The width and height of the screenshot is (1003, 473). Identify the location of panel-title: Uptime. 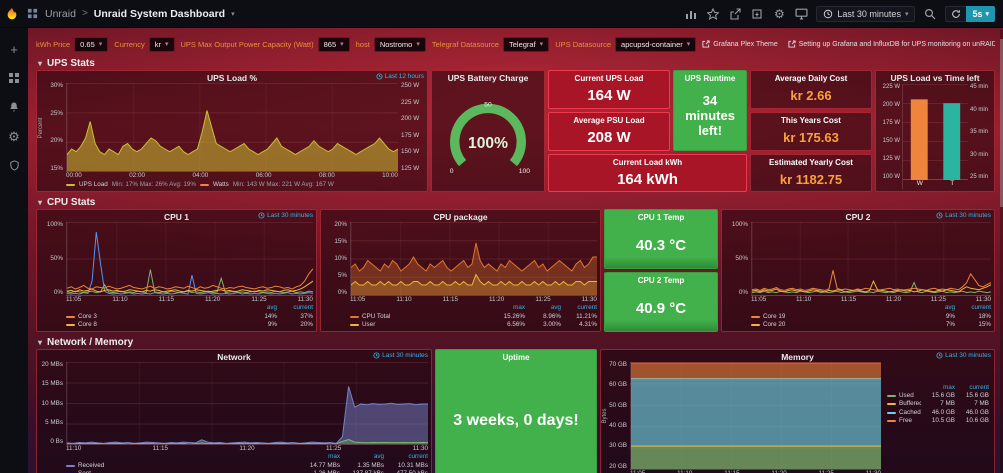
(516, 357).